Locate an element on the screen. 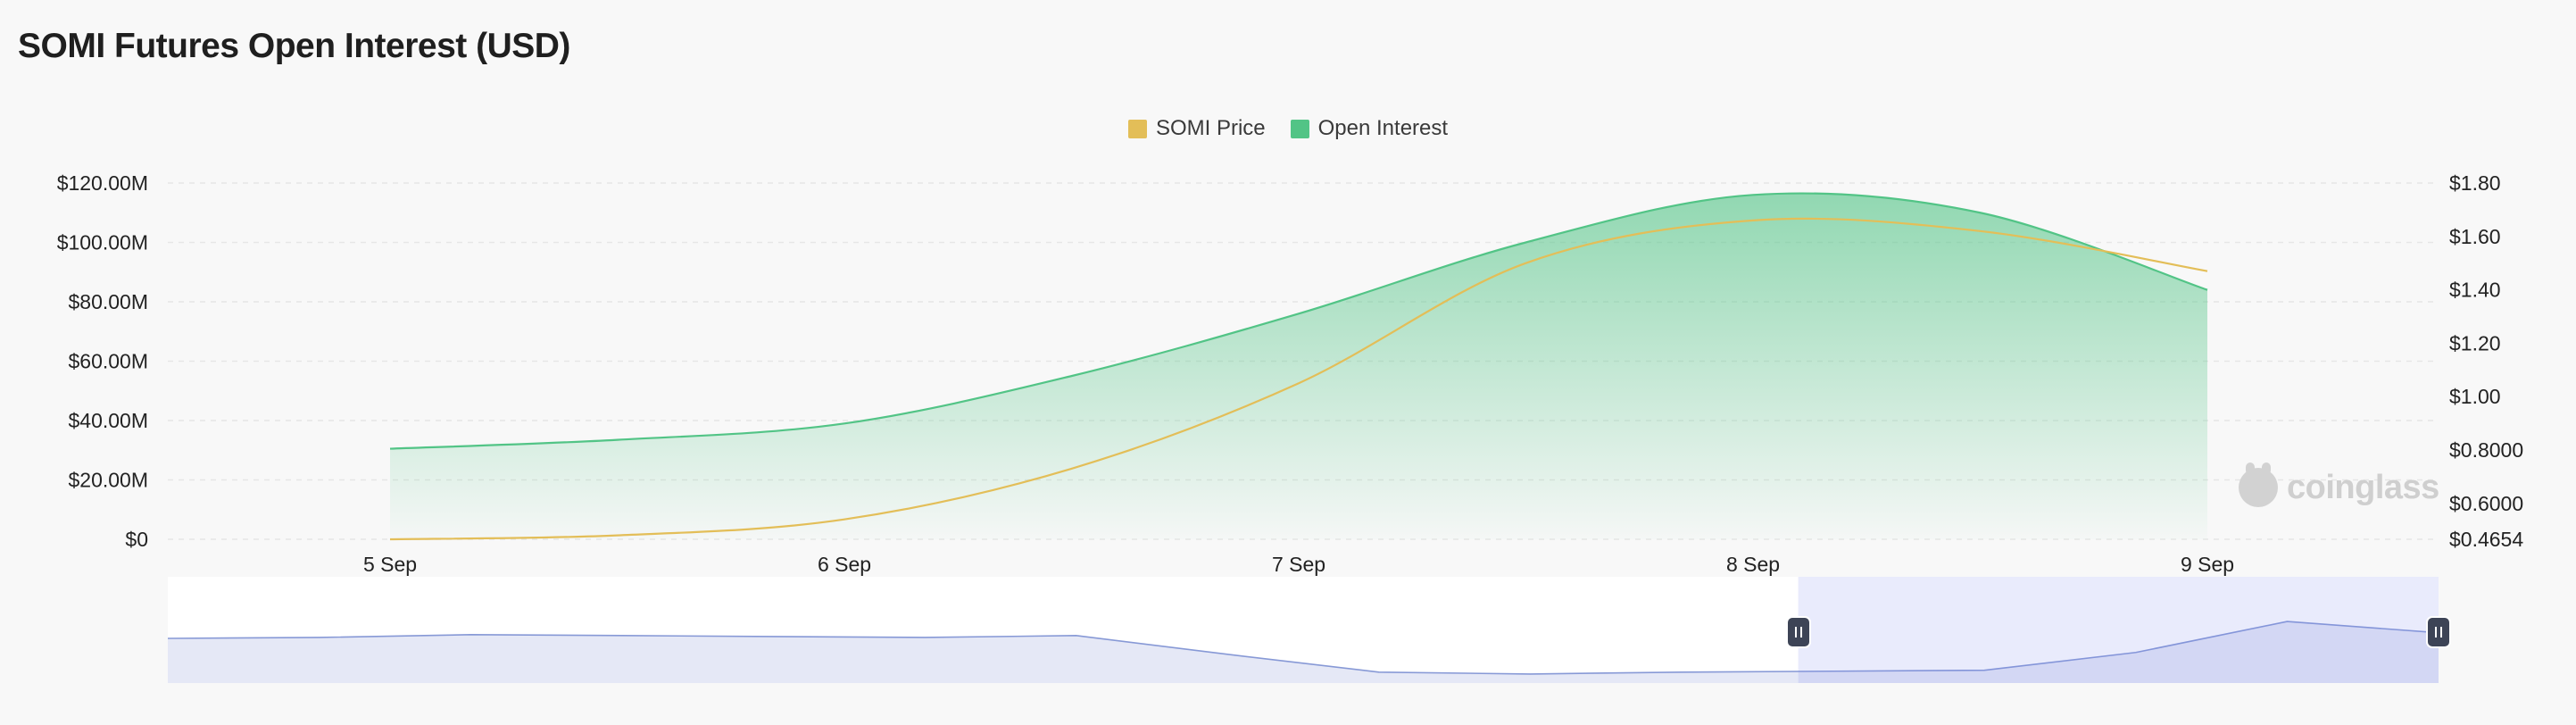  legend-item-open-interest: Open Interest is located at coordinates (1369, 129).